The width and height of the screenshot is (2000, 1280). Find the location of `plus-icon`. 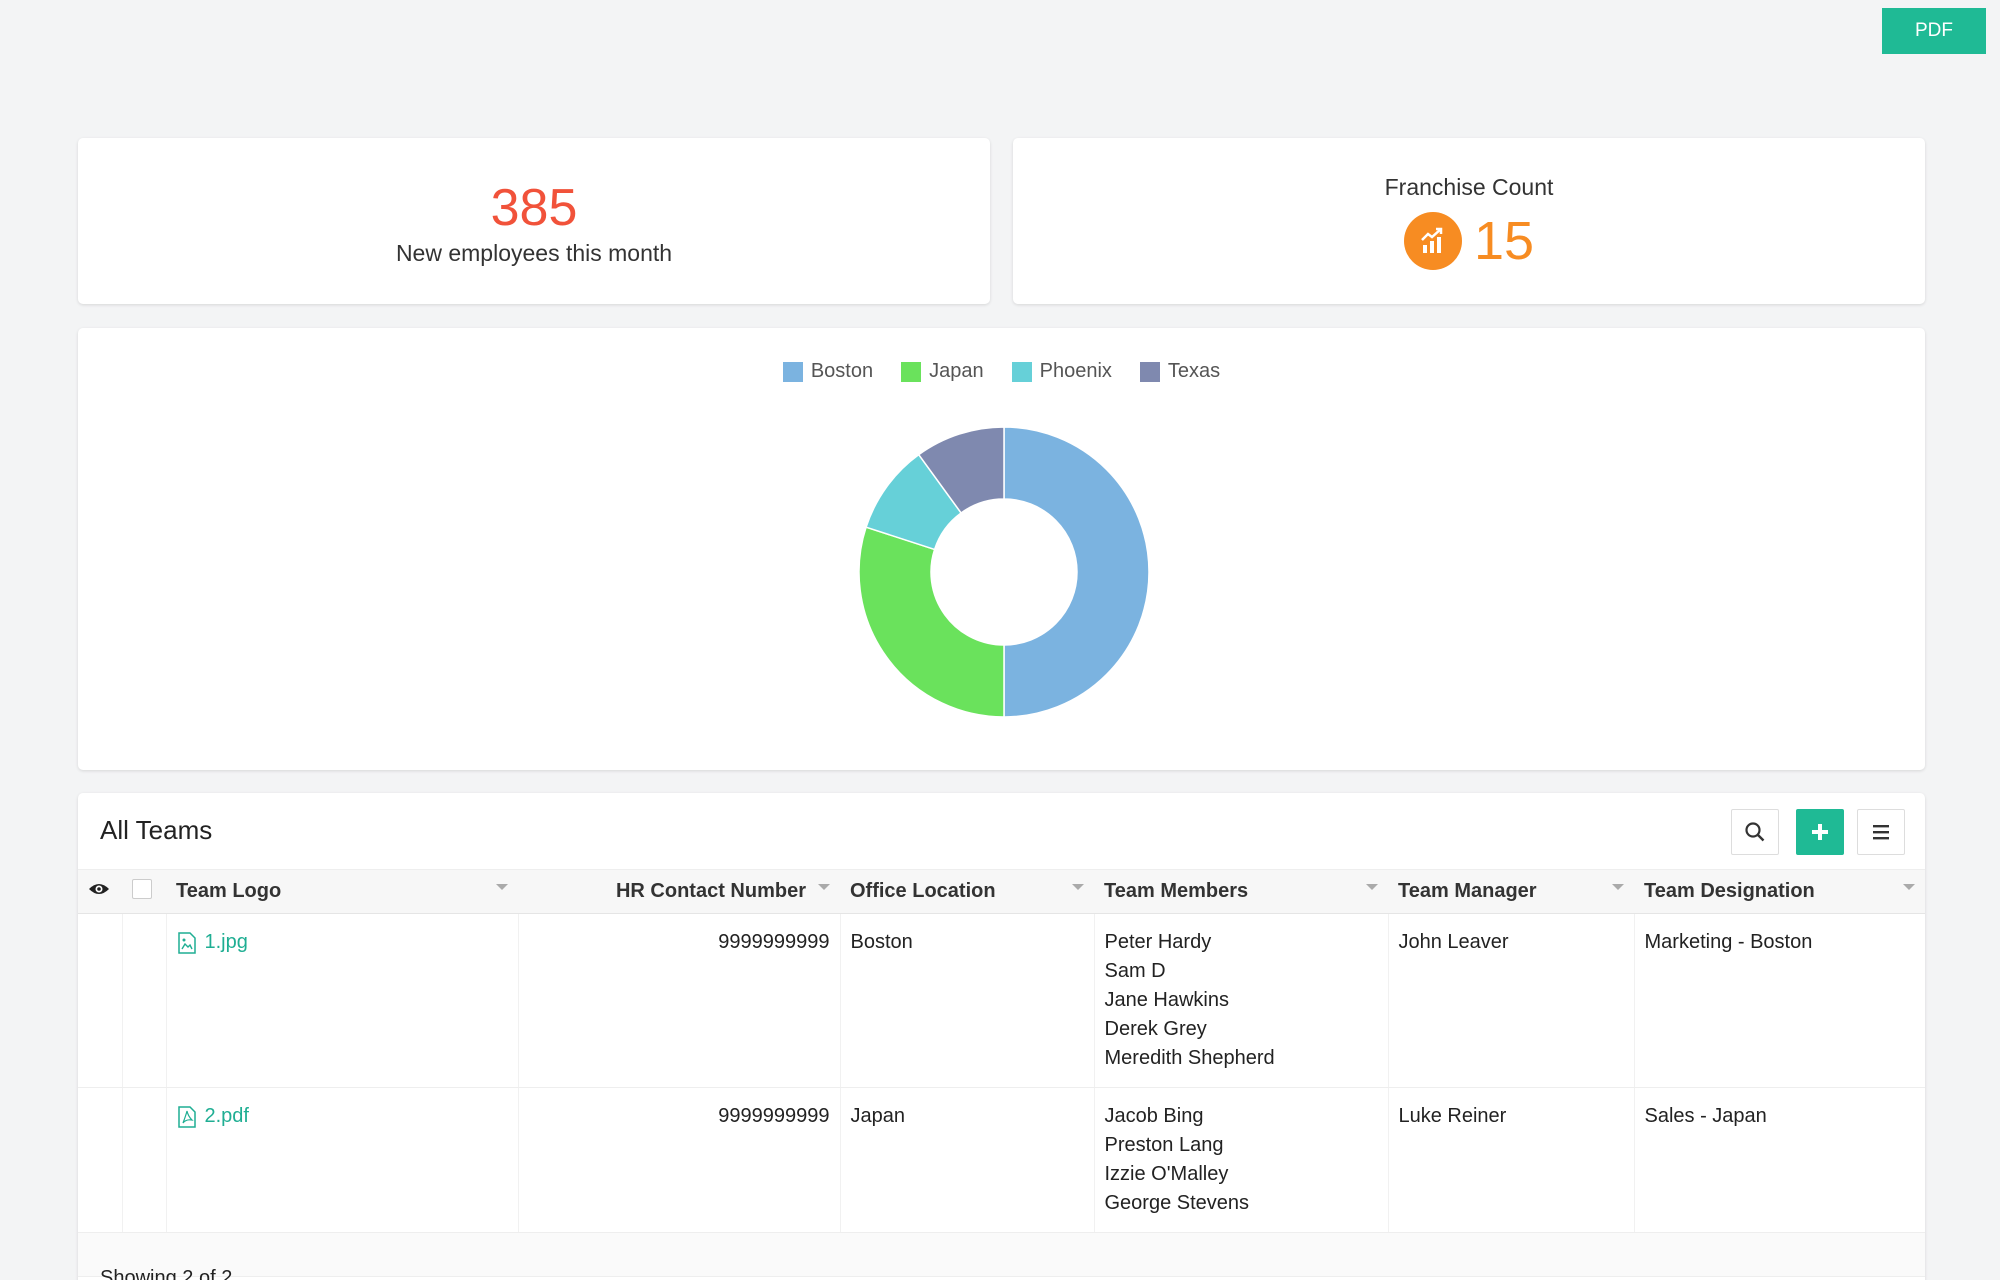

plus-icon is located at coordinates (1820, 832).